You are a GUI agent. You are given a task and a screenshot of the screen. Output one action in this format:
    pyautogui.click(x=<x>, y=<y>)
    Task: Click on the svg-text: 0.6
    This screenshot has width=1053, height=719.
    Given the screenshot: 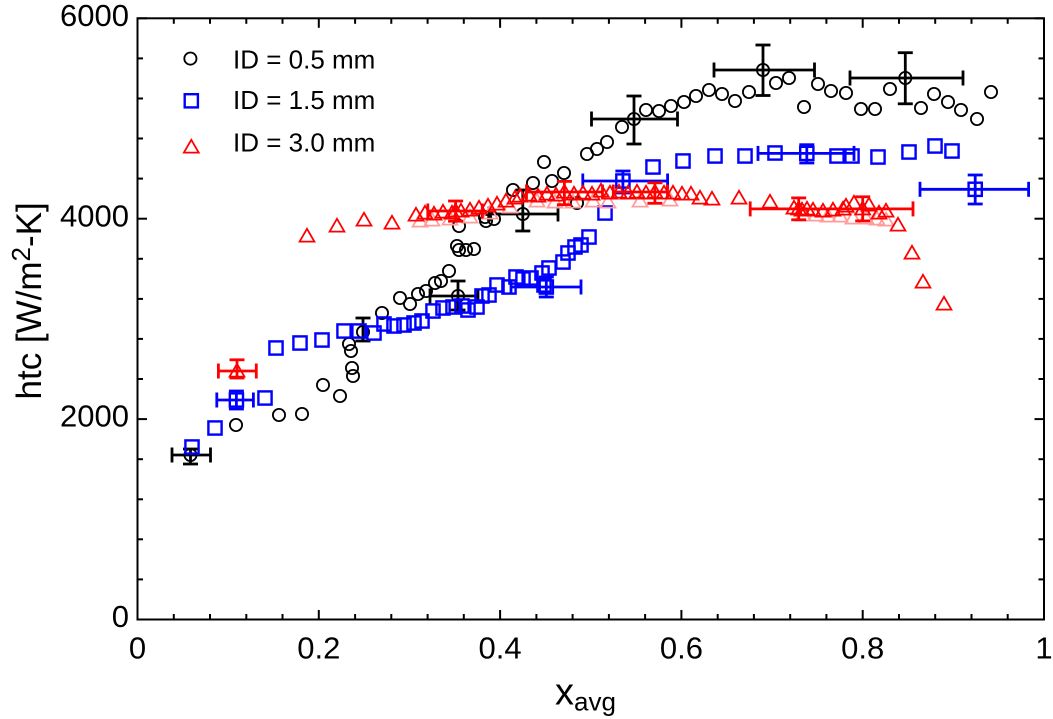 What is the action you would take?
    pyautogui.click(x=681, y=648)
    